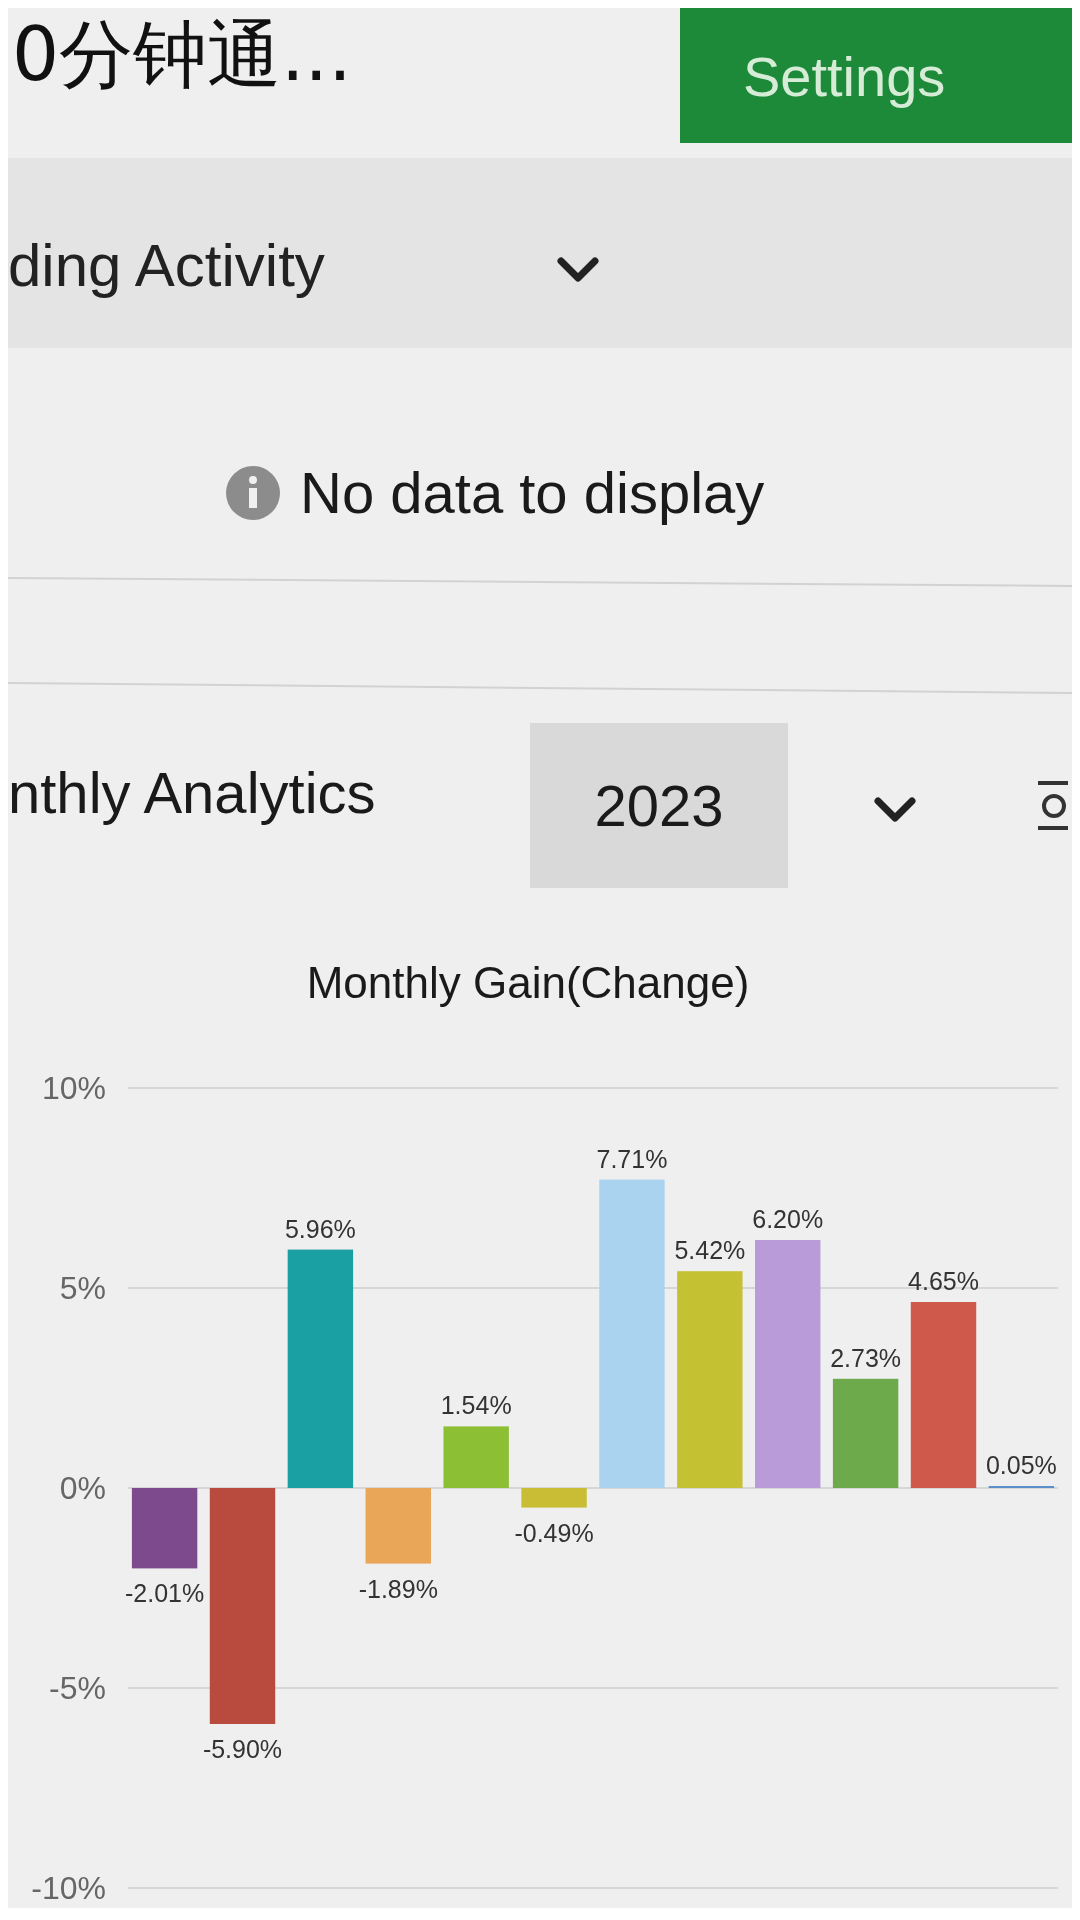 The image size is (1080, 1920). Describe the element at coordinates (788, 1219) in the screenshot. I see `data-label: 6.20%` at that location.